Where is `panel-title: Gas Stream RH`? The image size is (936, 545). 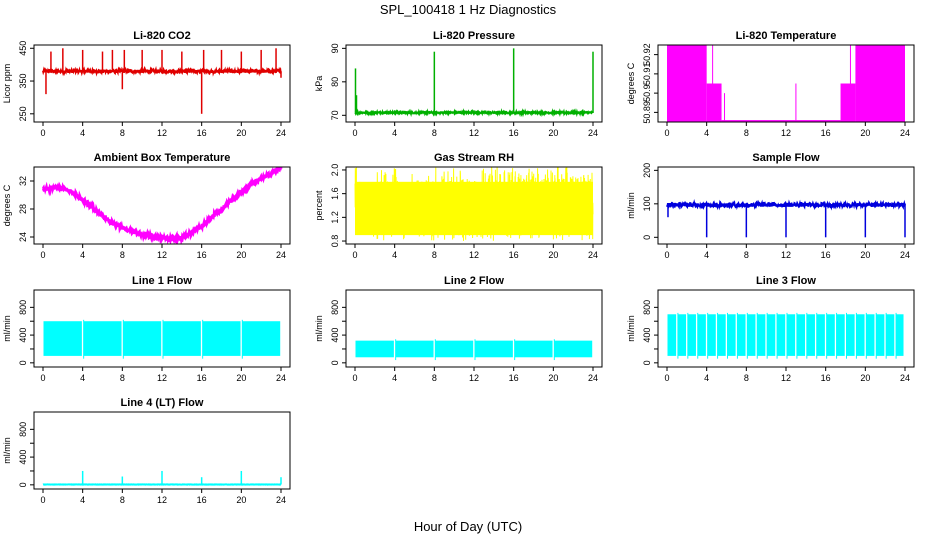
panel-title: Gas Stream RH is located at coordinates (474, 158).